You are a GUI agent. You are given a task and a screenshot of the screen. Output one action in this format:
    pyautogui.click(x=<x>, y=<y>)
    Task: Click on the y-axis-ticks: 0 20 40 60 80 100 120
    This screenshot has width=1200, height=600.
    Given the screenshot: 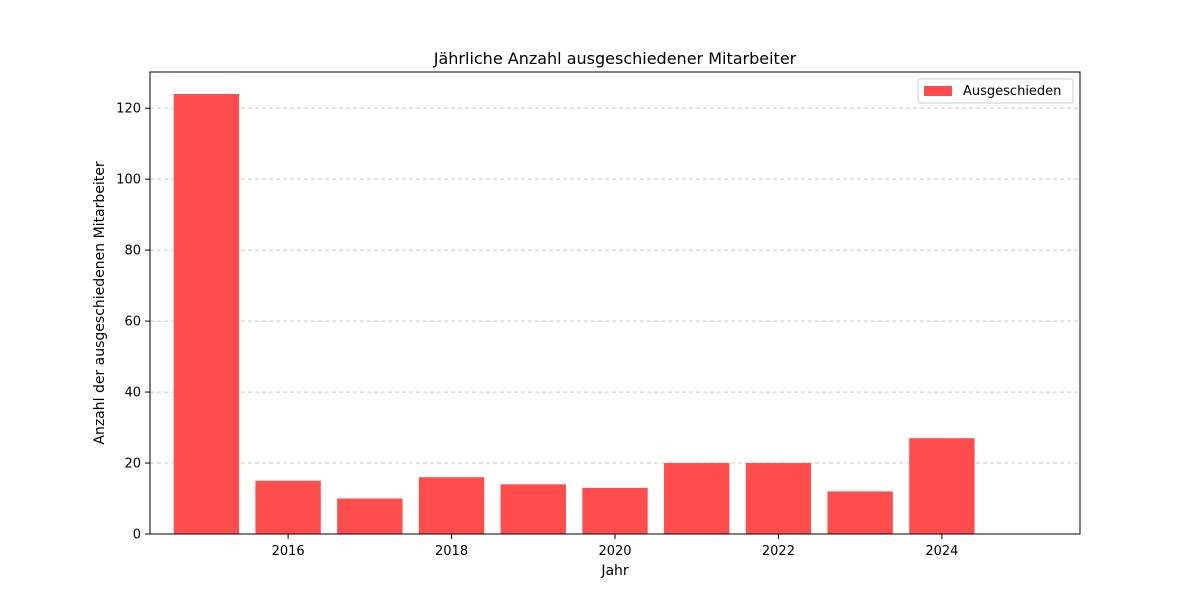 What is the action you would take?
    pyautogui.click(x=133, y=322)
    